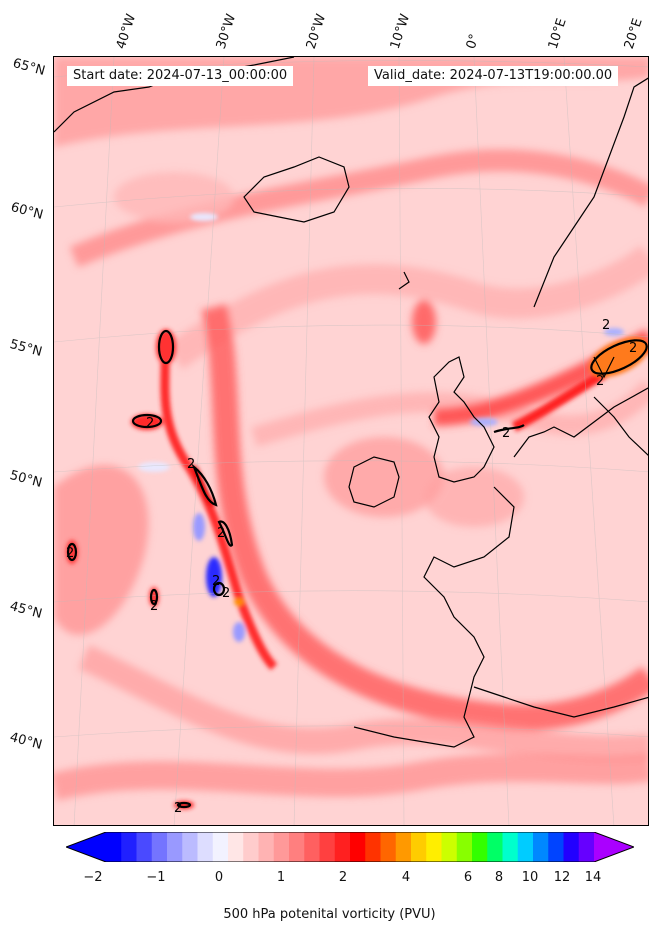 This screenshot has height=936, width=659. What do you see at coordinates (560, 702) in the screenshot?
I see `bay-coast` at bounding box center [560, 702].